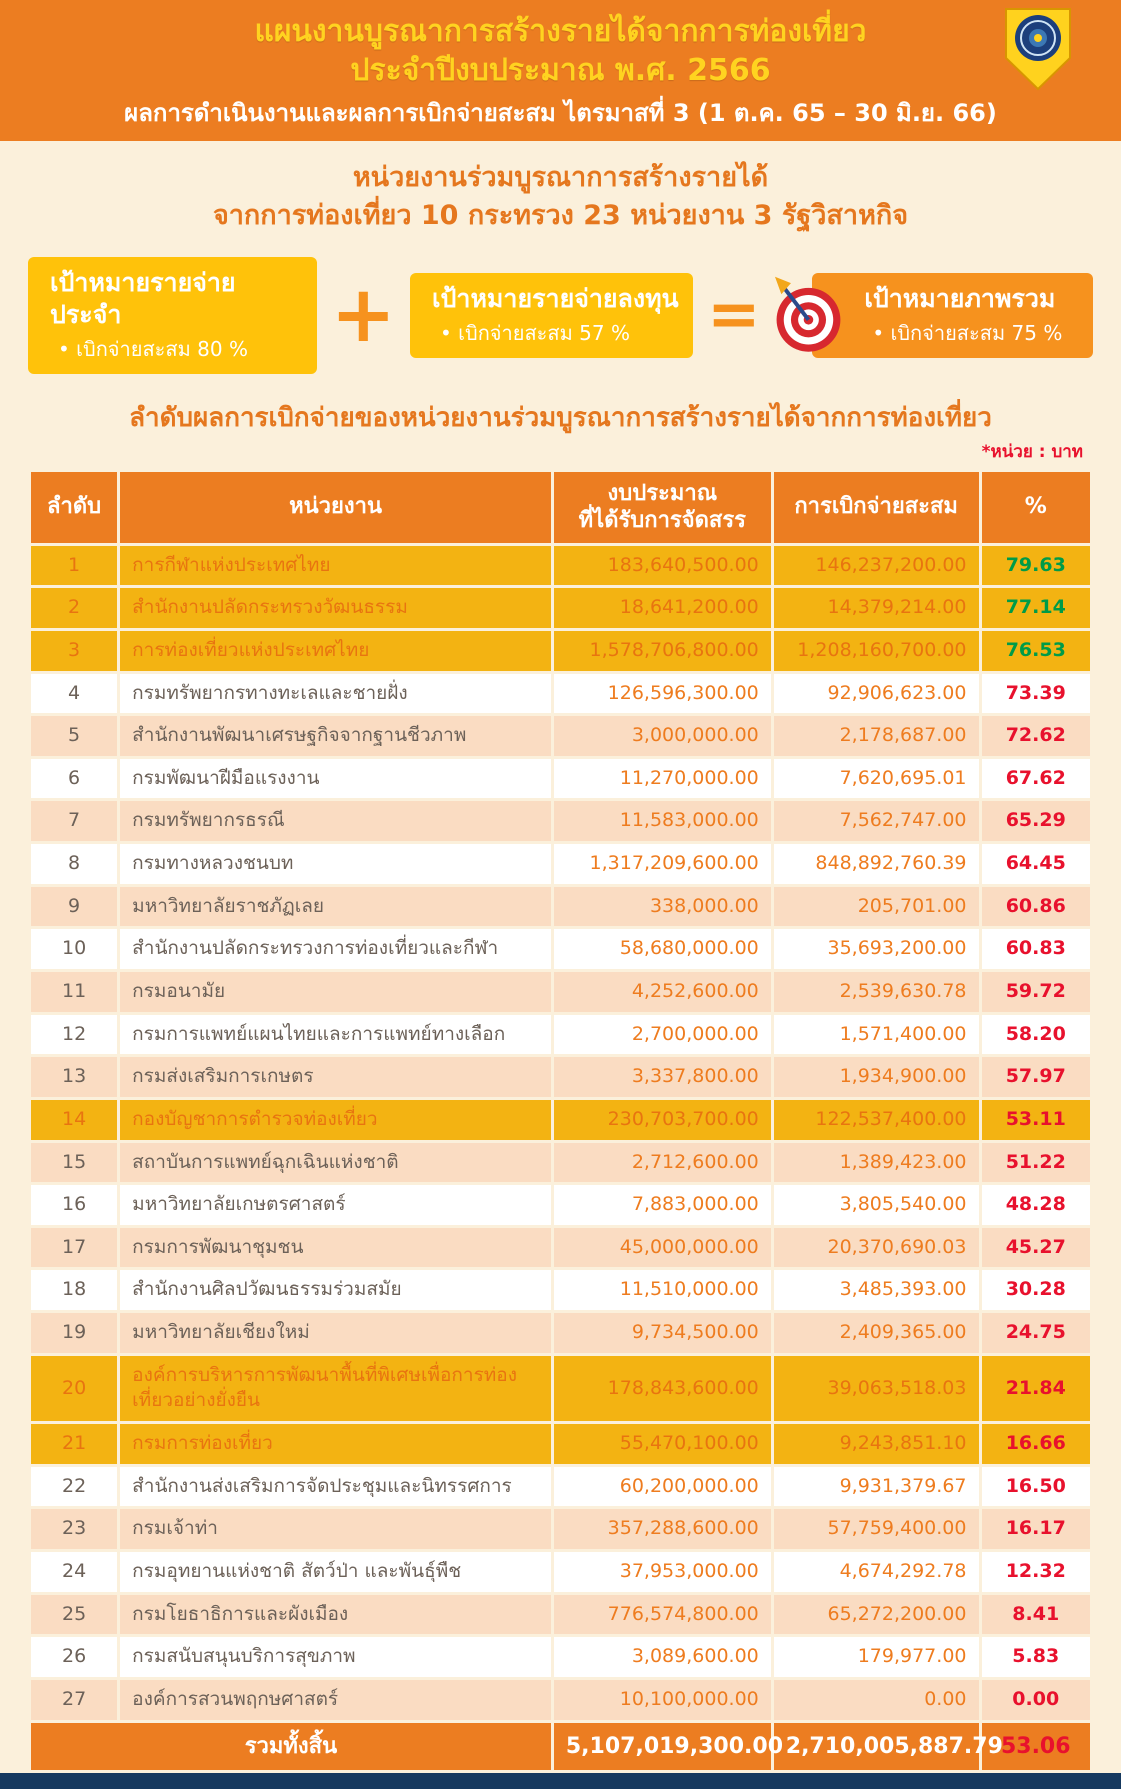 This screenshot has width=1121, height=1789. I want to click on total-label: รวมทั้งสิ้น, so click(291, 1746).